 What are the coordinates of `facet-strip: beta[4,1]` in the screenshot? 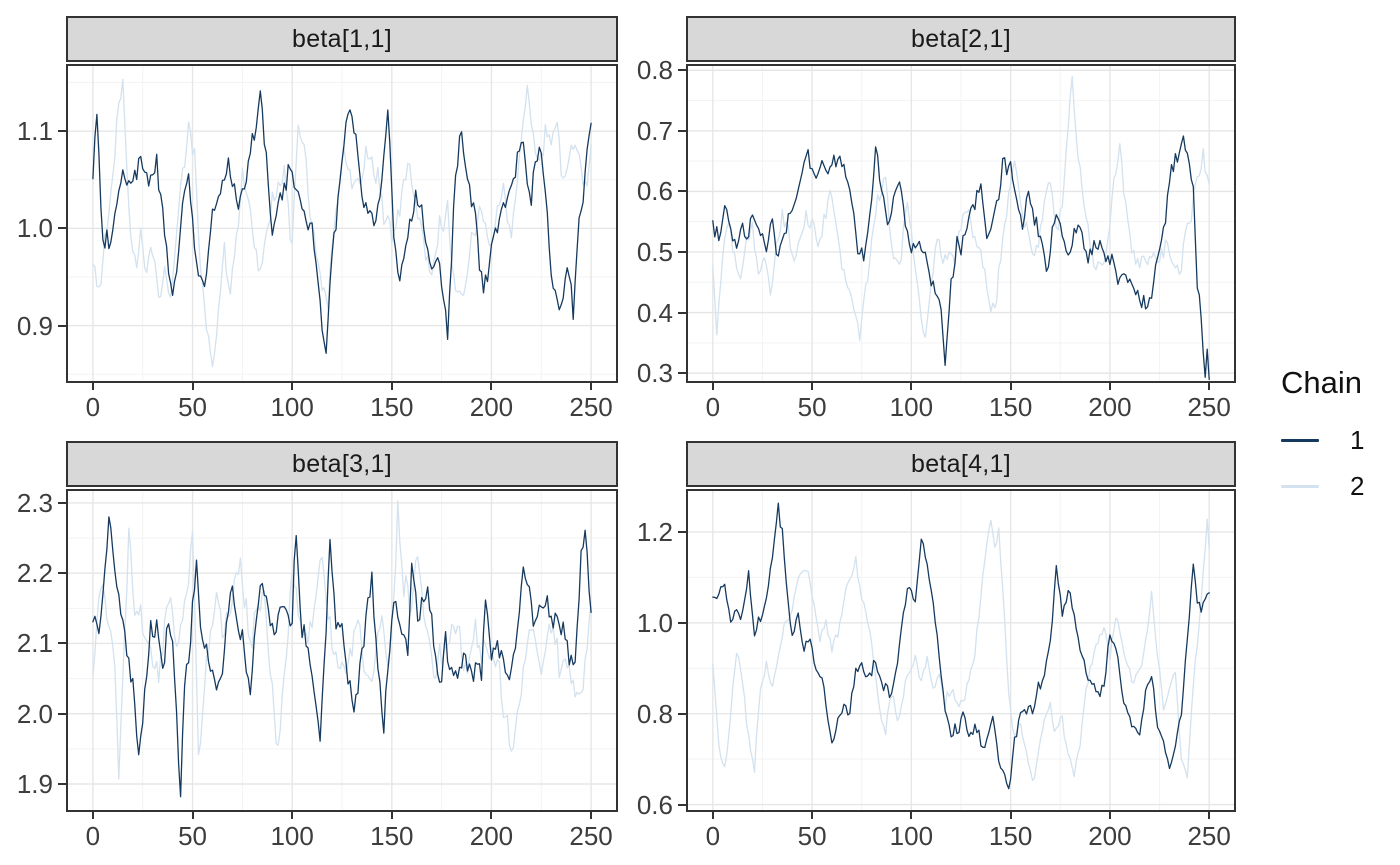 It's located at (961, 464).